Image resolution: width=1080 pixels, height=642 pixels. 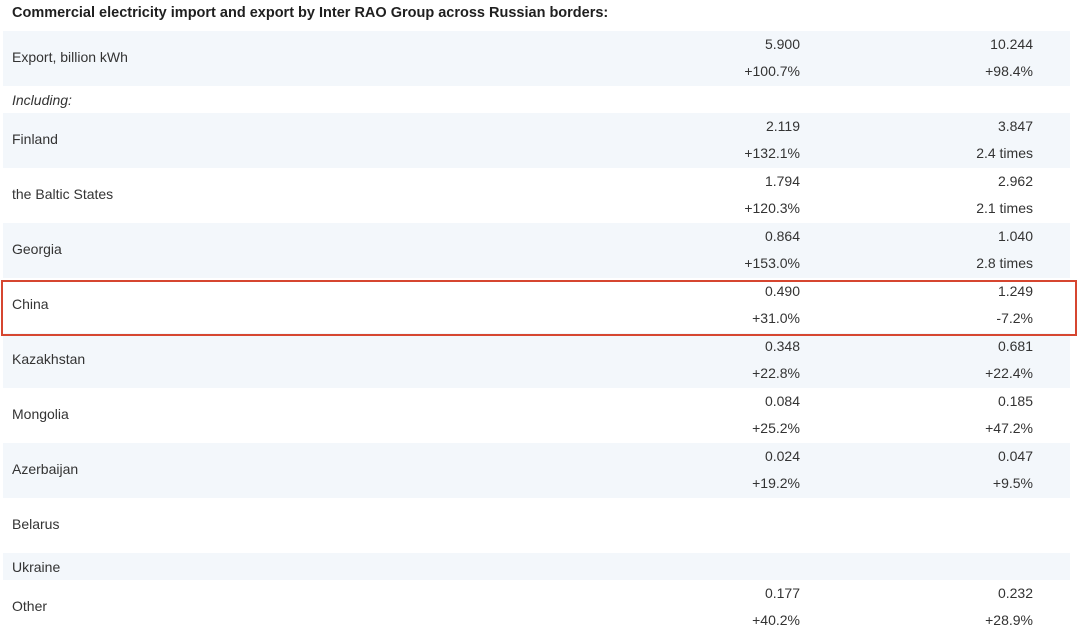 What do you see at coordinates (49, 359) in the screenshot?
I see `row-label: Kazakhstan` at bounding box center [49, 359].